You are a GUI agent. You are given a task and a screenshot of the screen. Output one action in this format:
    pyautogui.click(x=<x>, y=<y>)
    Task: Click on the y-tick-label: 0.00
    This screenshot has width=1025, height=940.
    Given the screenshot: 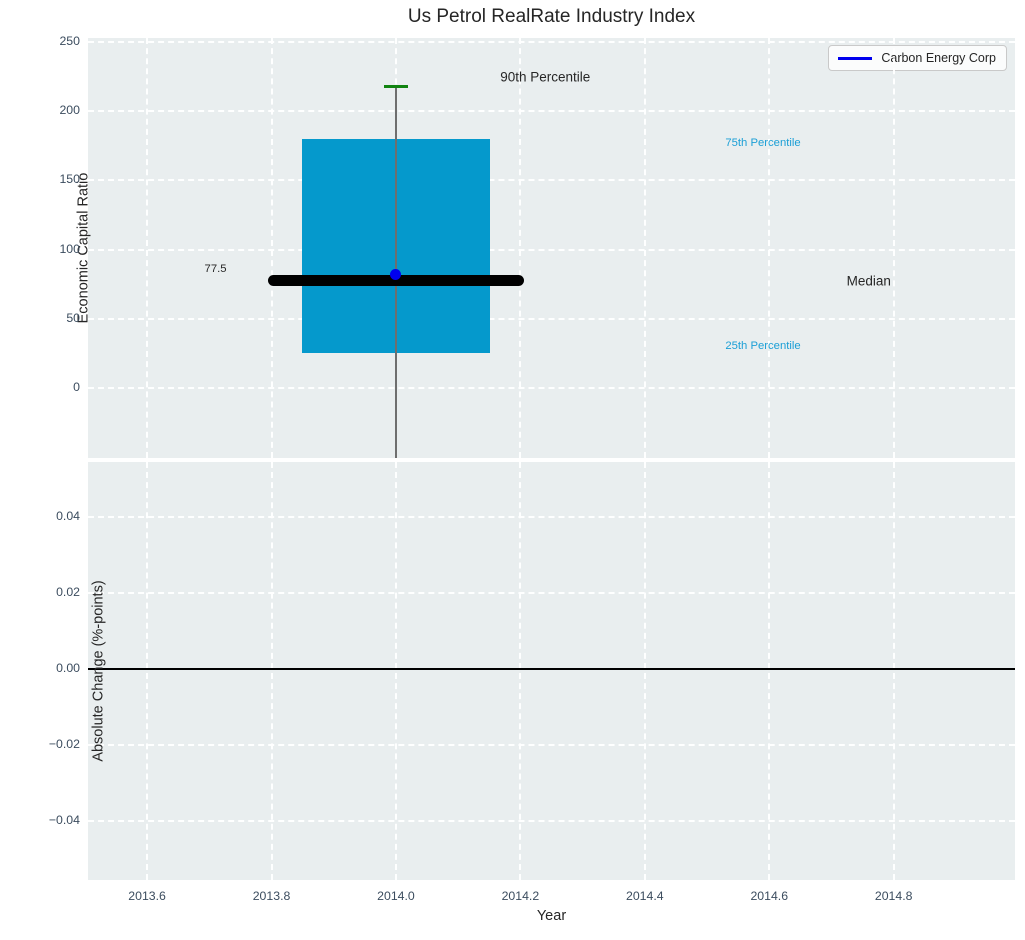 What is the action you would take?
    pyautogui.click(x=68, y=668)
    